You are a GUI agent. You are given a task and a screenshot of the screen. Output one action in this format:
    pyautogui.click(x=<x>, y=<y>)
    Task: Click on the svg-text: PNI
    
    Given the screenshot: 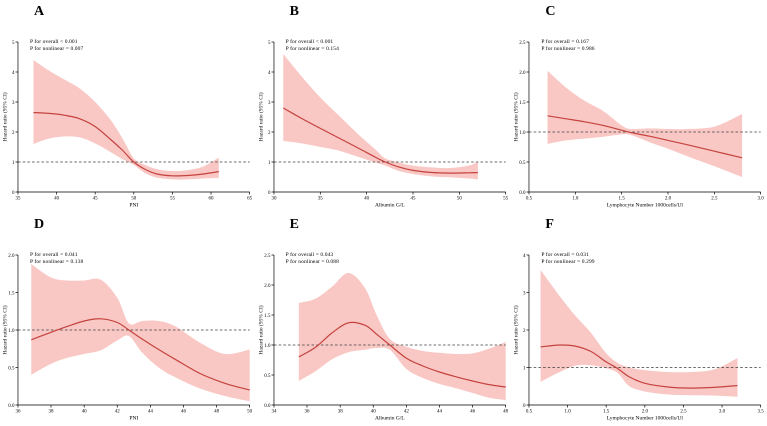 What is the action you would take?
    pyautogui.click(x=133, y=418)
    